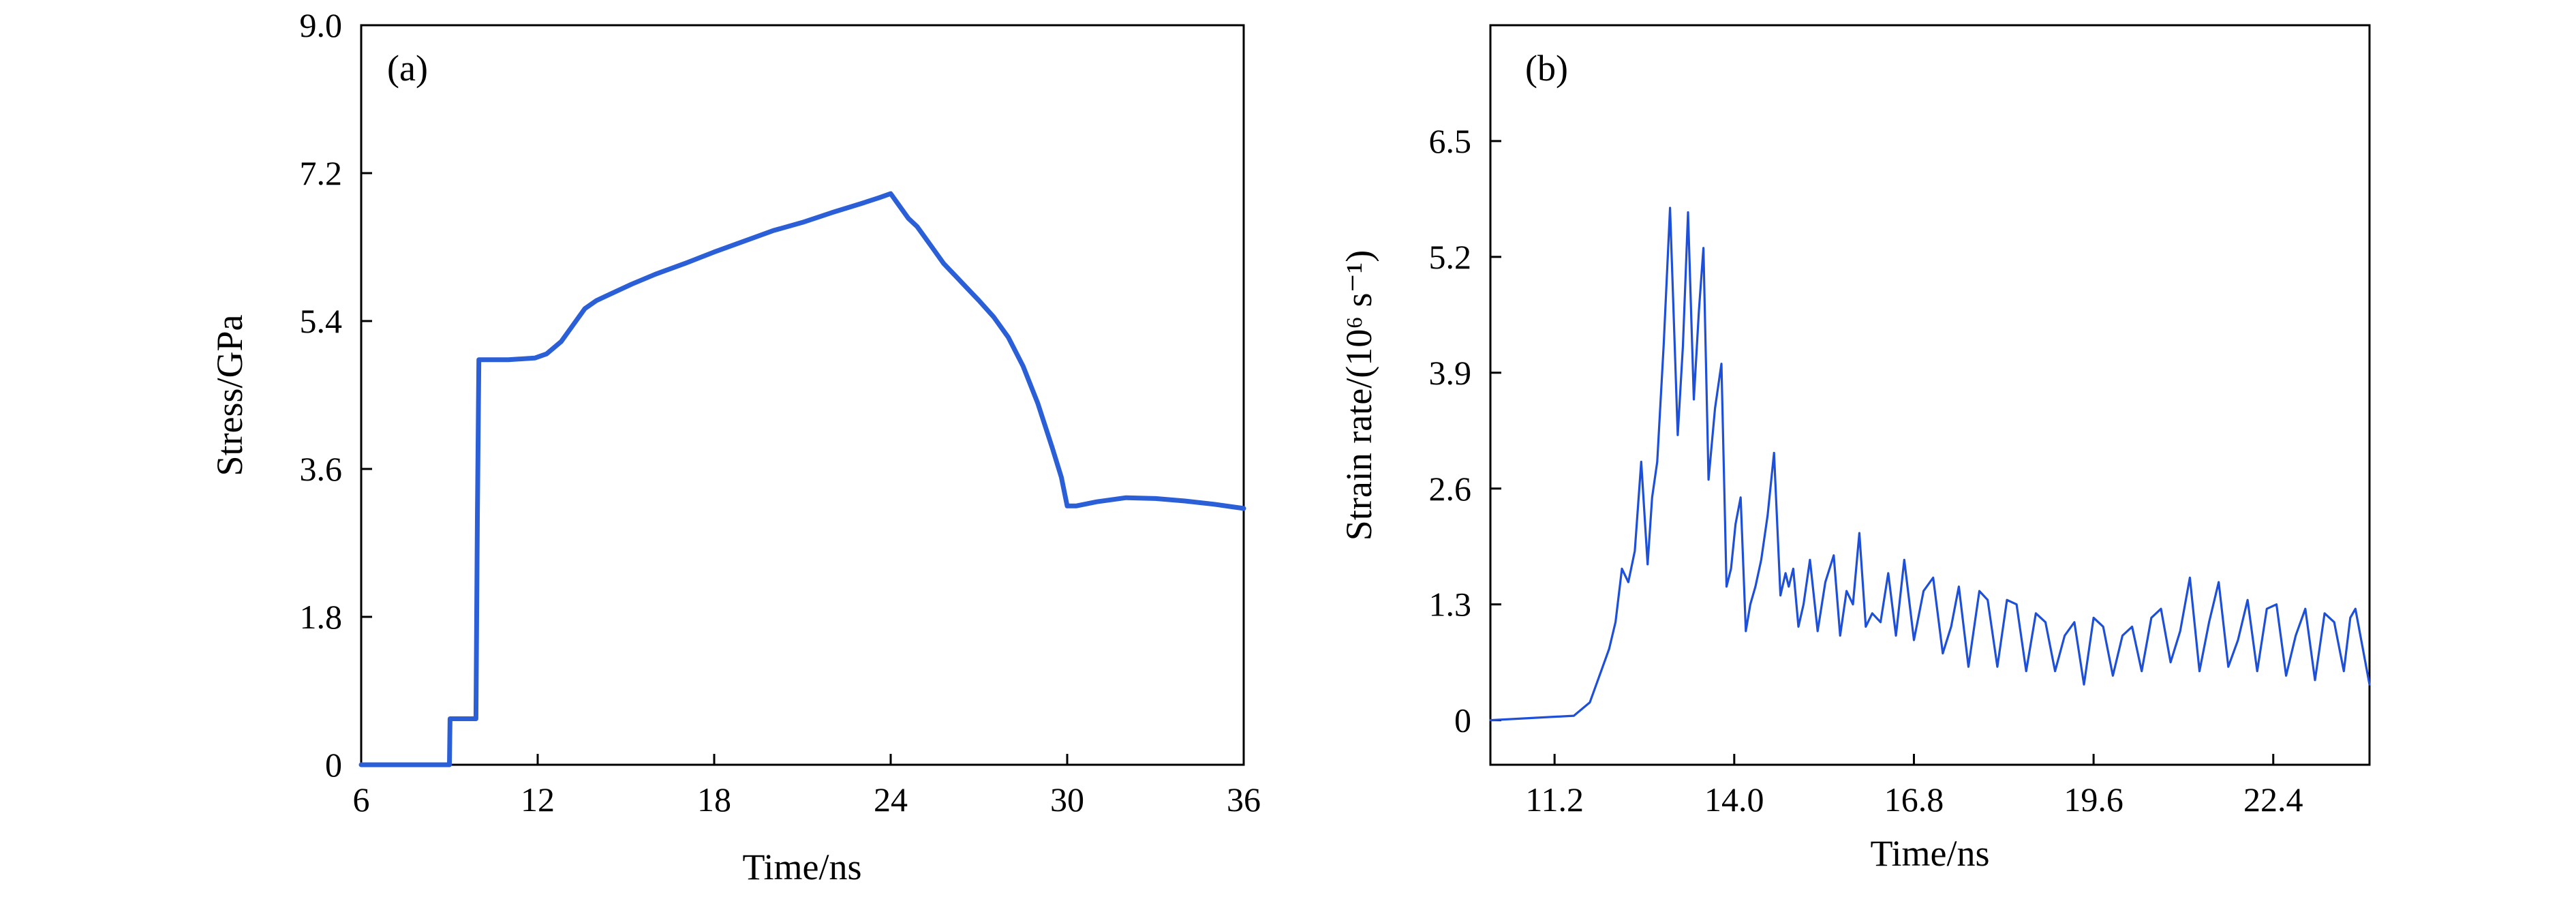  Describe the element at coordinates (321, 25) in the screenshot. I see `panel-a-y-tick-label: 9.0` at that location.